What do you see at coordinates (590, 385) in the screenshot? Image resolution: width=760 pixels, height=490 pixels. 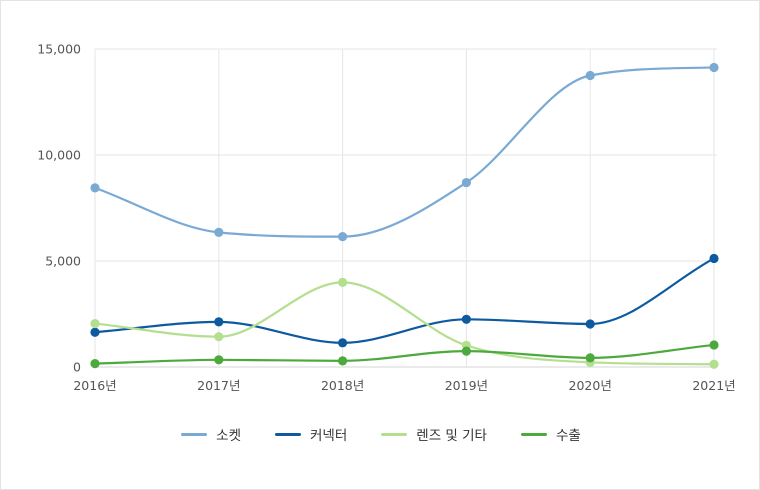 I see `x-tick-label: 2020년` at bounding box center [590, 385].